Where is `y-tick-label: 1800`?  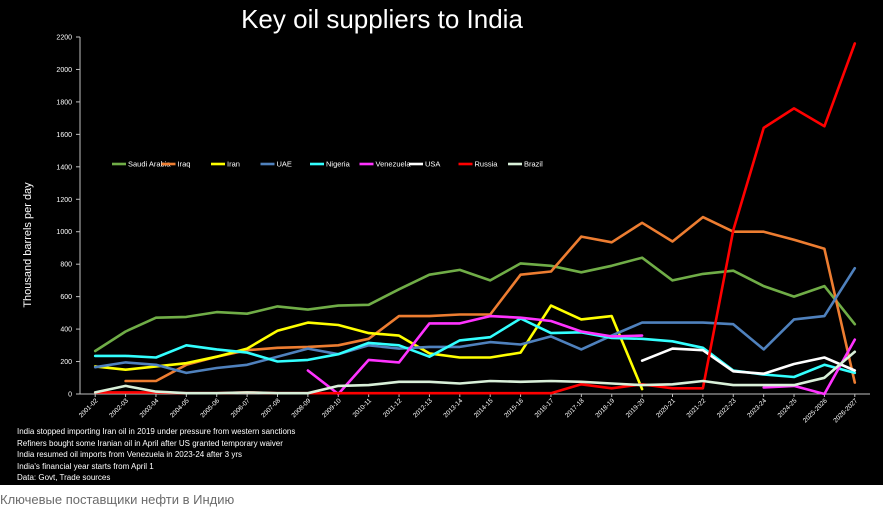 y-tick-label: 1800 is located at coordinates (64, 102).